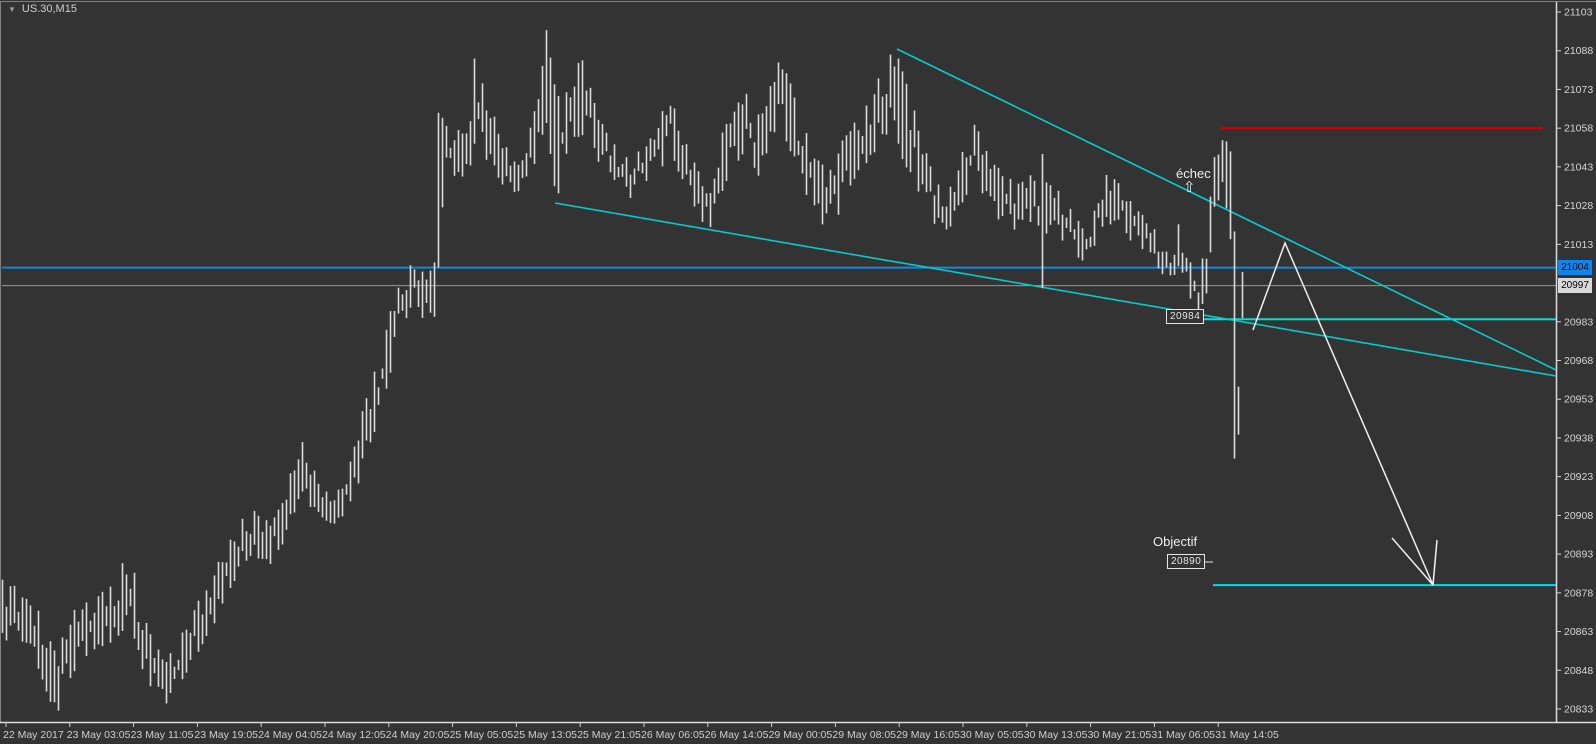 The width and height of the screenshot is (1596, 744). What do you see at coordinates (1578, 438) in the screenshot?
I see `price-tick-label: 20938` at bounding box center [1578, 438].